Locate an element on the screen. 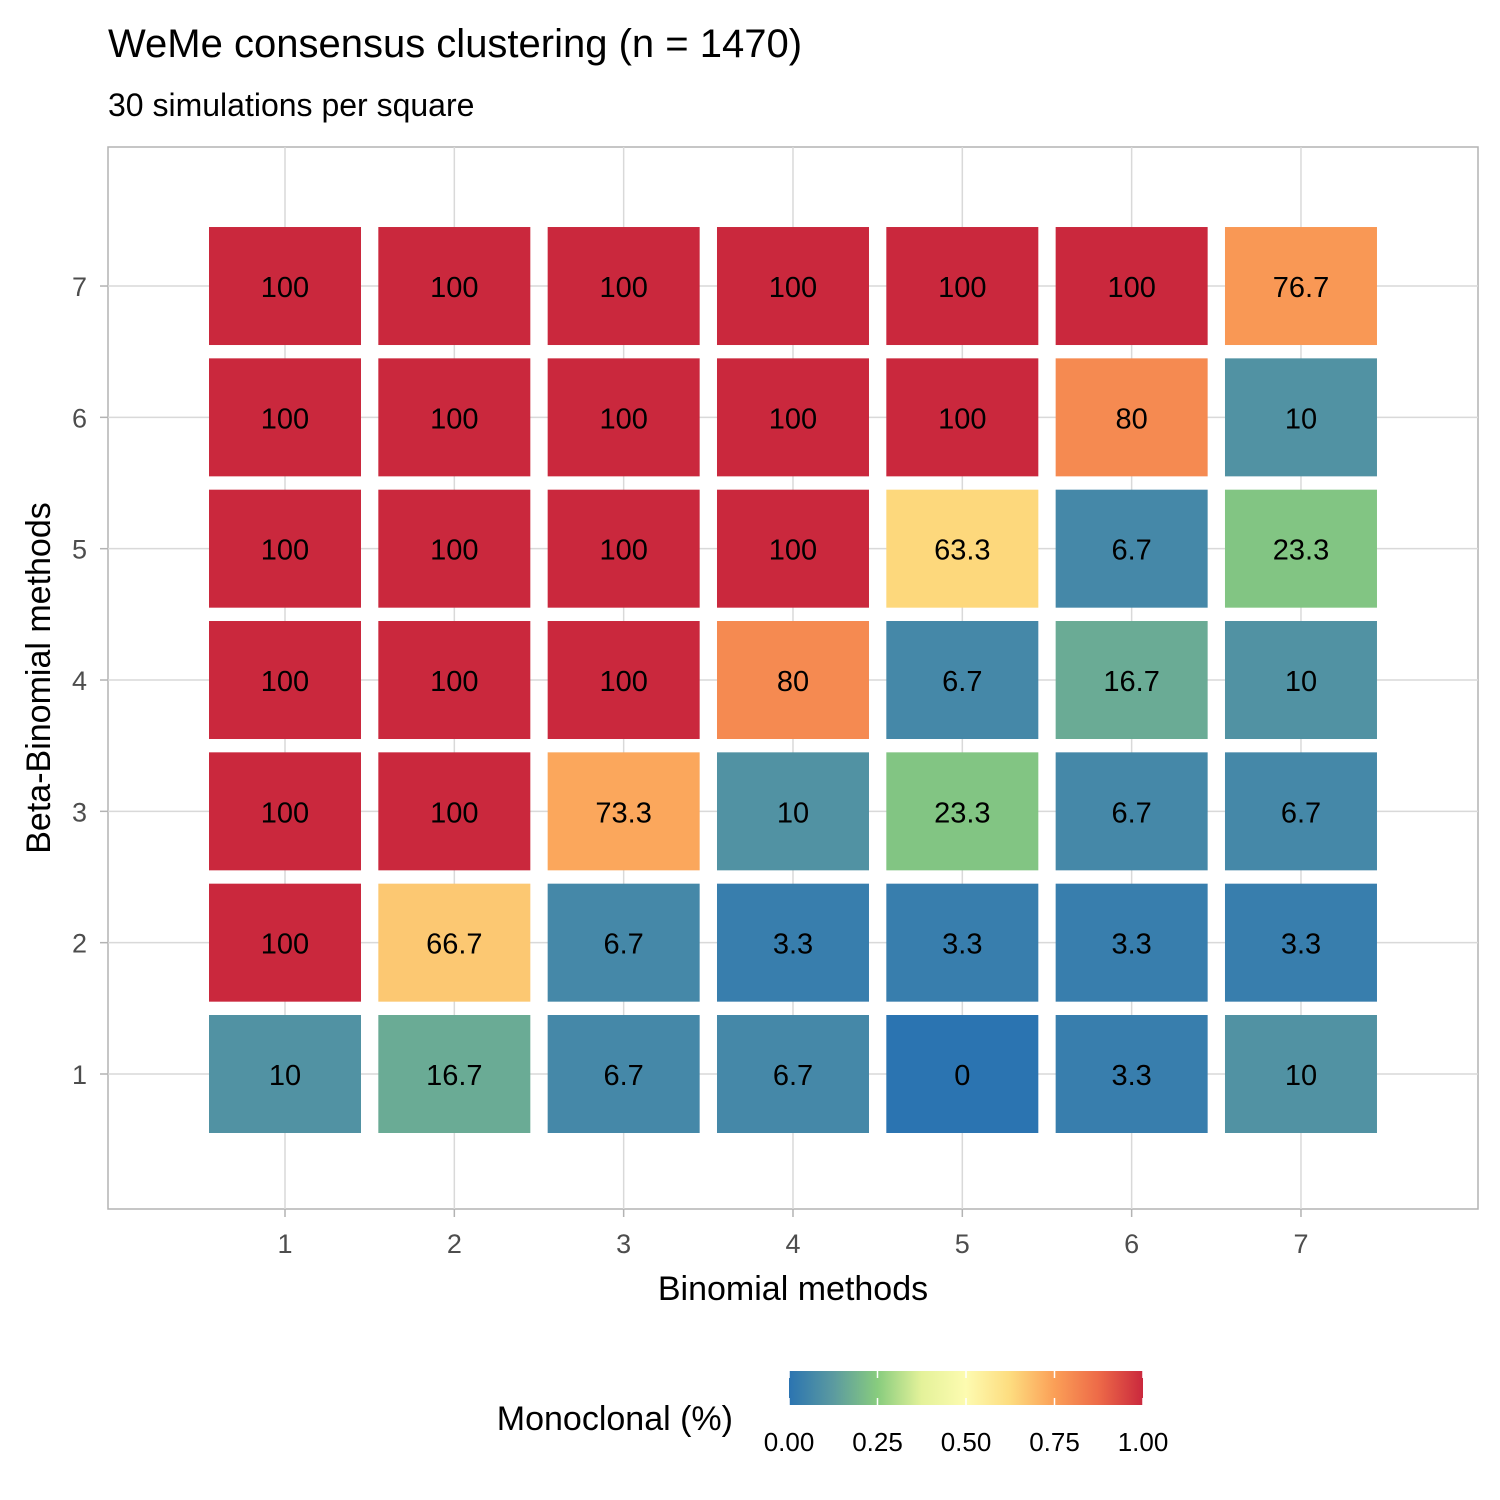 The width and height of the screenshot is (1500, 1500). x-tick-label: 4 is located at coordinates (792, 1244).